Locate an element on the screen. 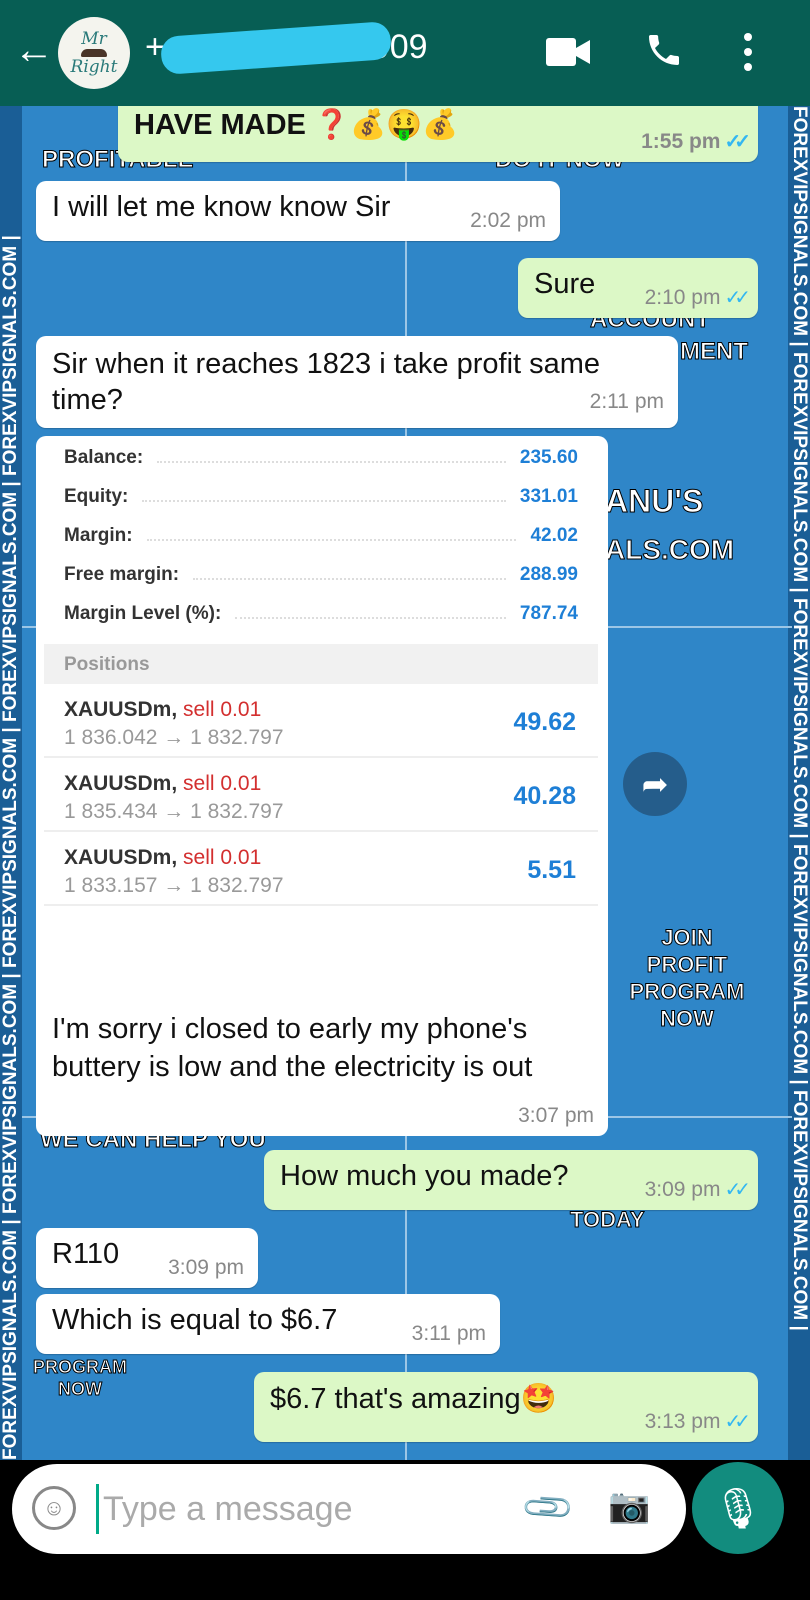  video-call-icon is located at coordinates (568, 52).